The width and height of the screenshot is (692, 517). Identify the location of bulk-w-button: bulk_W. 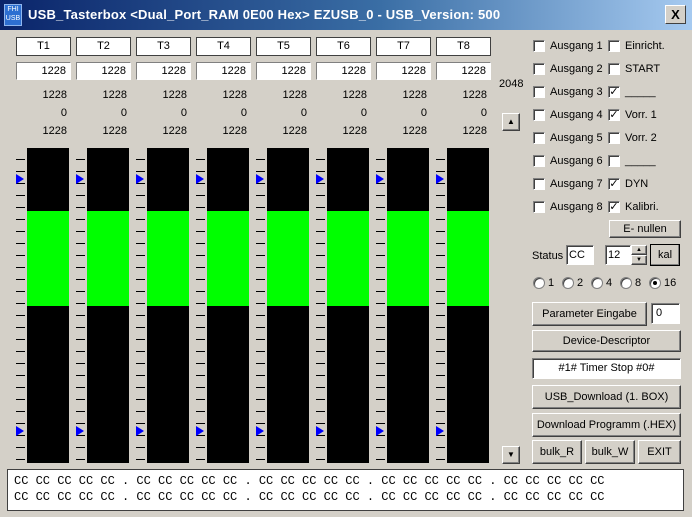
(610, 452).